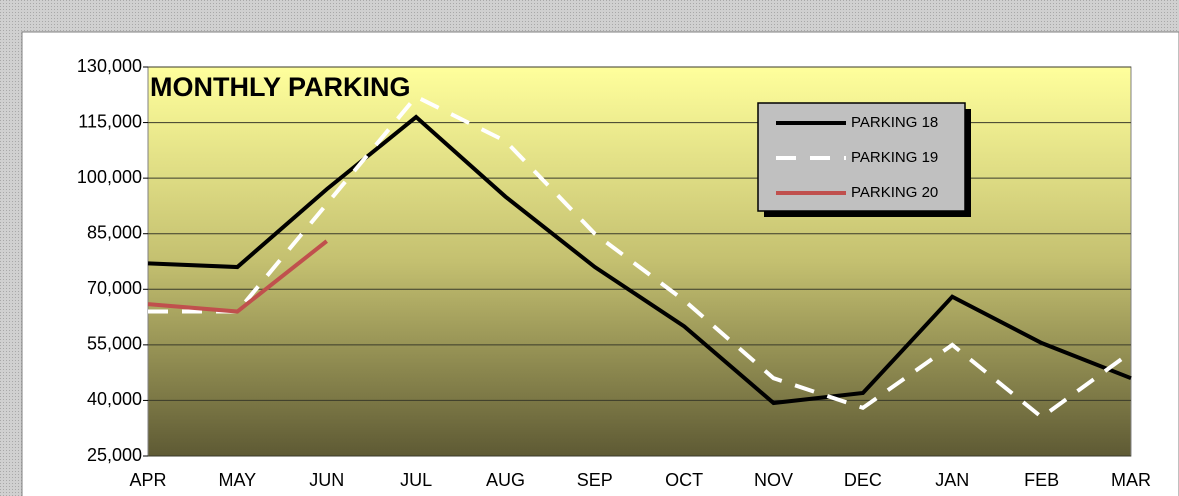  I want to click on legend-label: PARKING 18, so click(894, 122).